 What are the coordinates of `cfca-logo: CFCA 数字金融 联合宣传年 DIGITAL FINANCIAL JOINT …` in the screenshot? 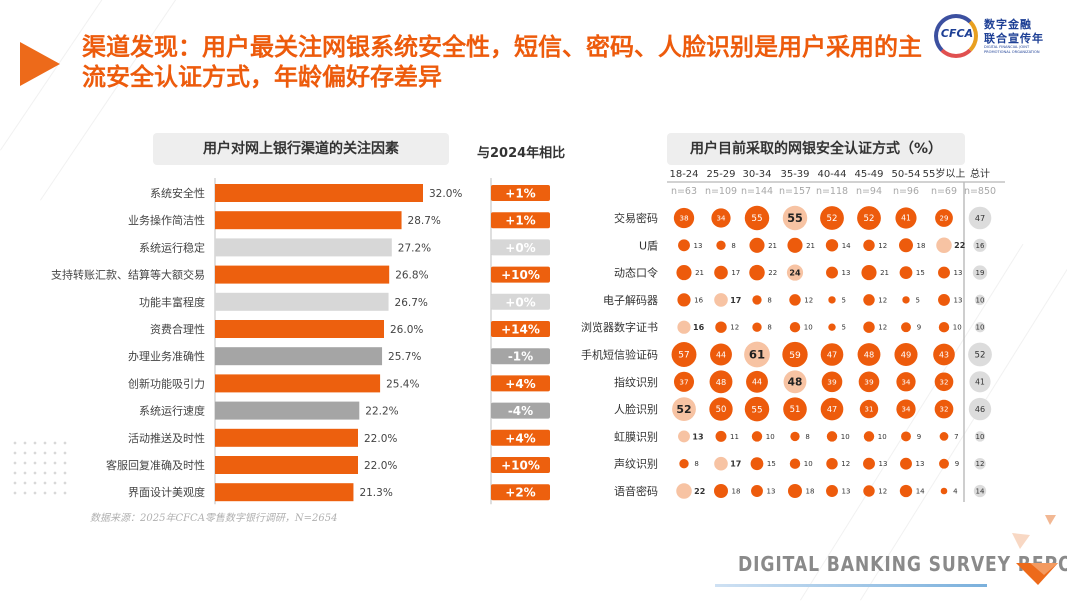 It's located at (991, 36).